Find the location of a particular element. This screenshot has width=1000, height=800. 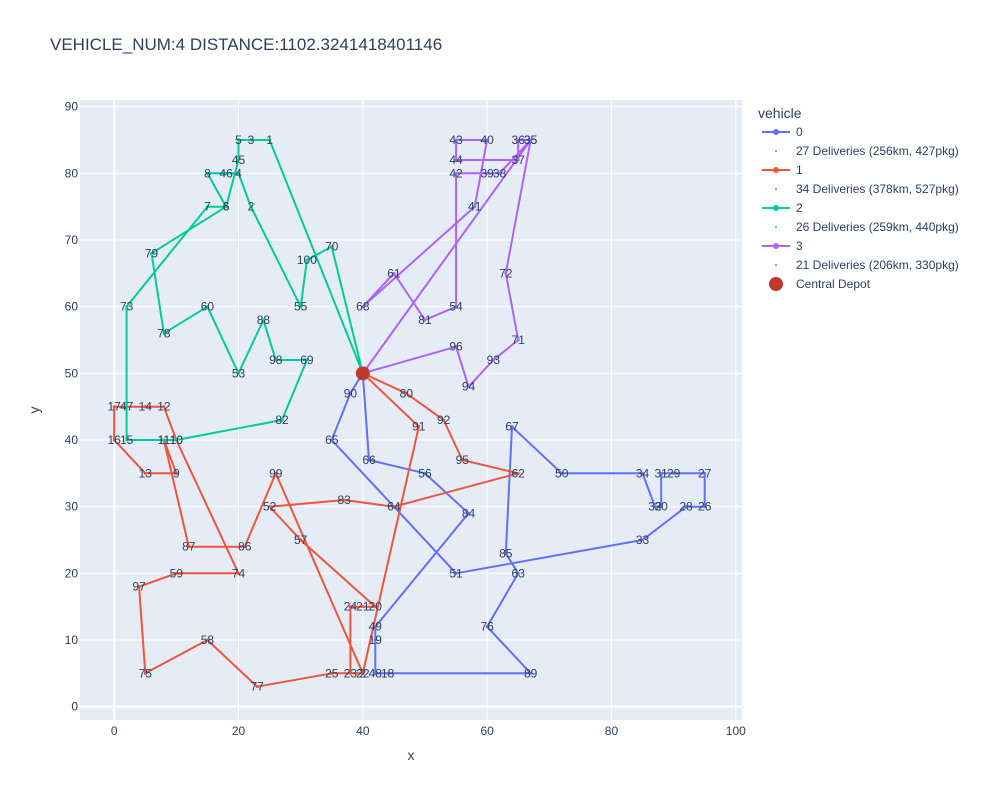

legend-item: 21 Deliveries (206km, 330pkg) is located at coordinates (867, 265).